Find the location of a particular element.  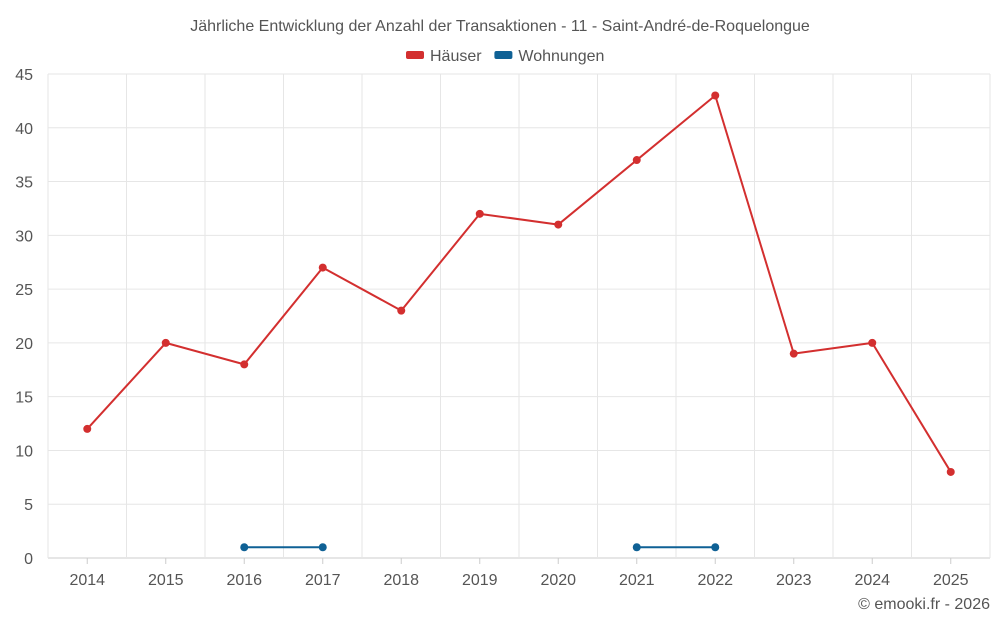

x-tick-label: 2019 is located at coordinates (480, 580).